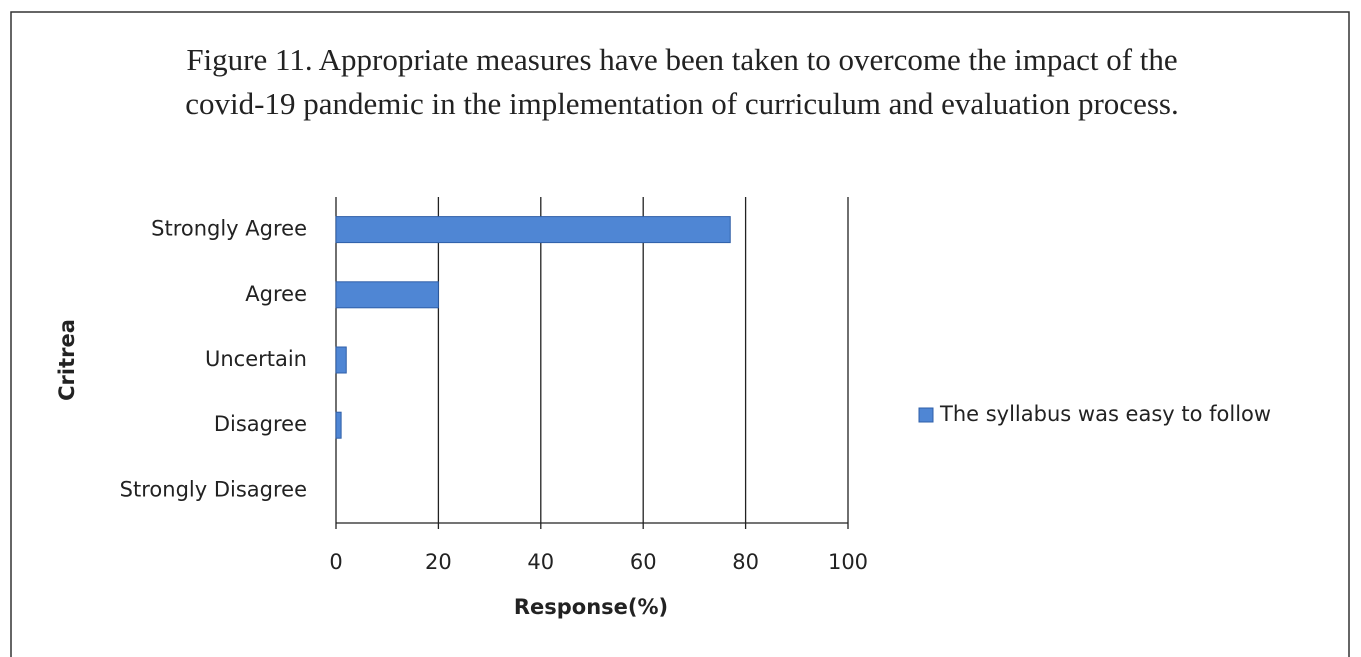 The width and height of the screenshot is (1361, 657). I want to click on x-tick-label: 20, so click(438, 562).